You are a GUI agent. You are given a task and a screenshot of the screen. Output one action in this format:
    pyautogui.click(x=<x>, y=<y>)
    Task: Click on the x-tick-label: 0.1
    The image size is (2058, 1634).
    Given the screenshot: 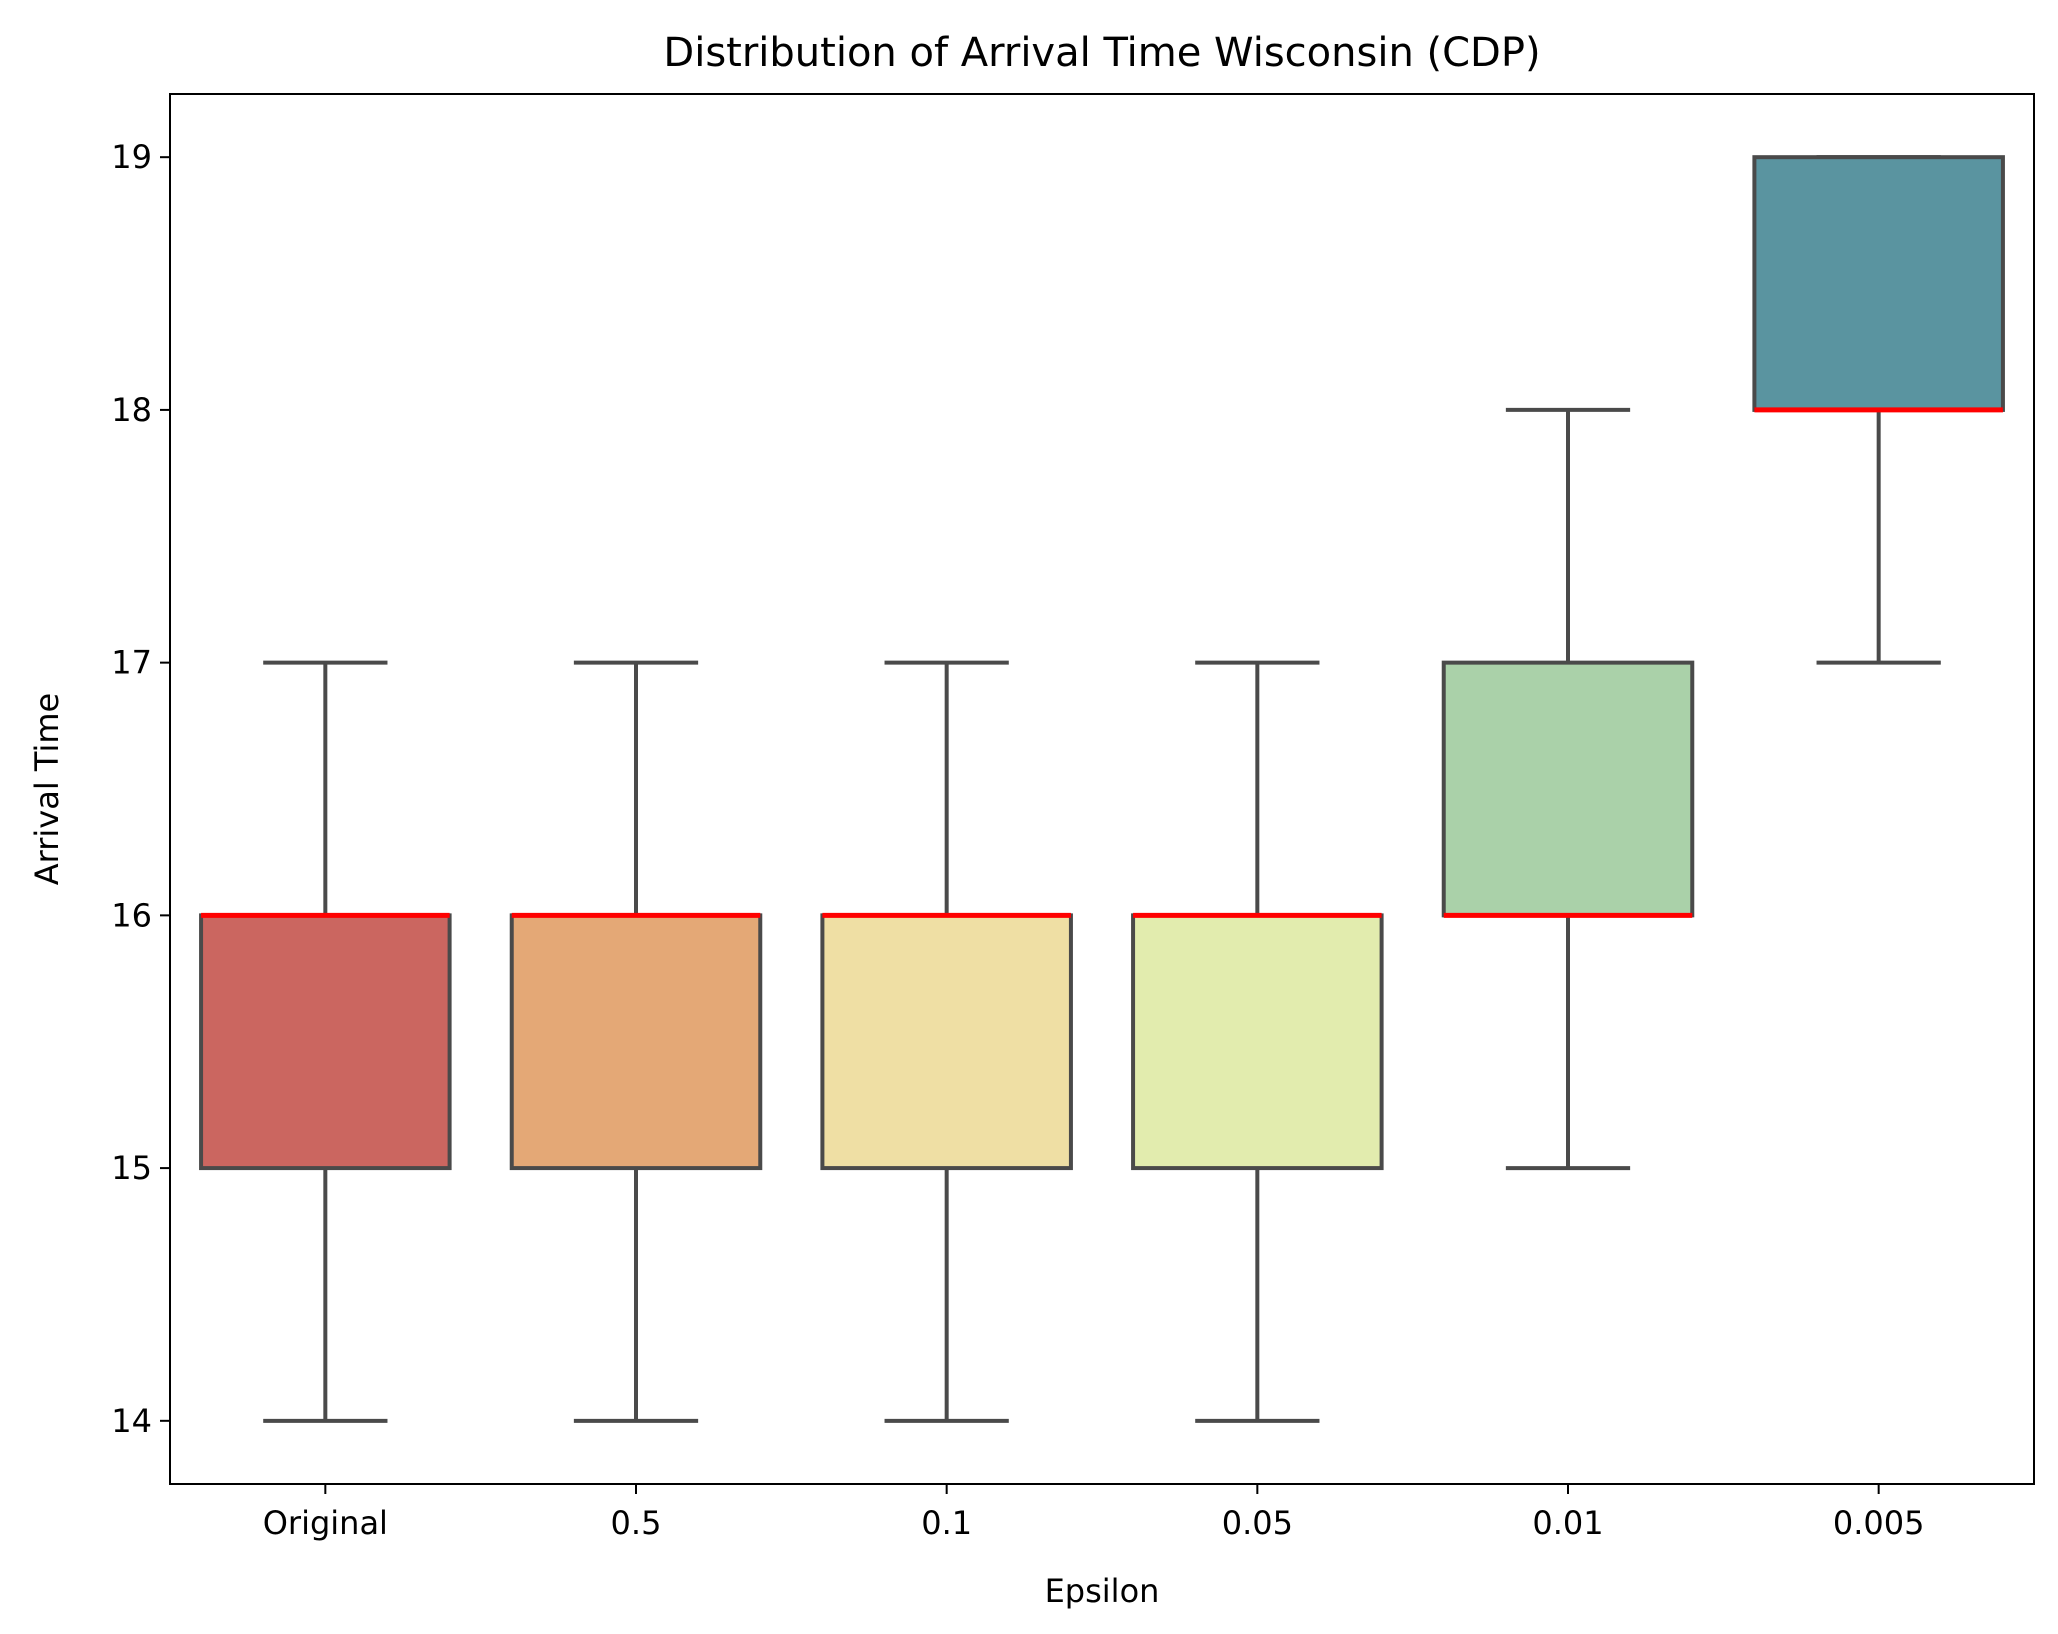 What is the action you would take?
    pyautogui.click(x=946, y=1523)
    